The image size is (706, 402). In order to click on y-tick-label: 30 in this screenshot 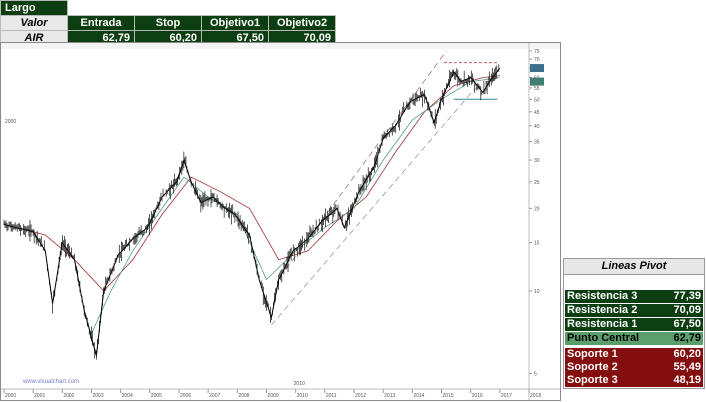, I will do `click(537, 161)`.